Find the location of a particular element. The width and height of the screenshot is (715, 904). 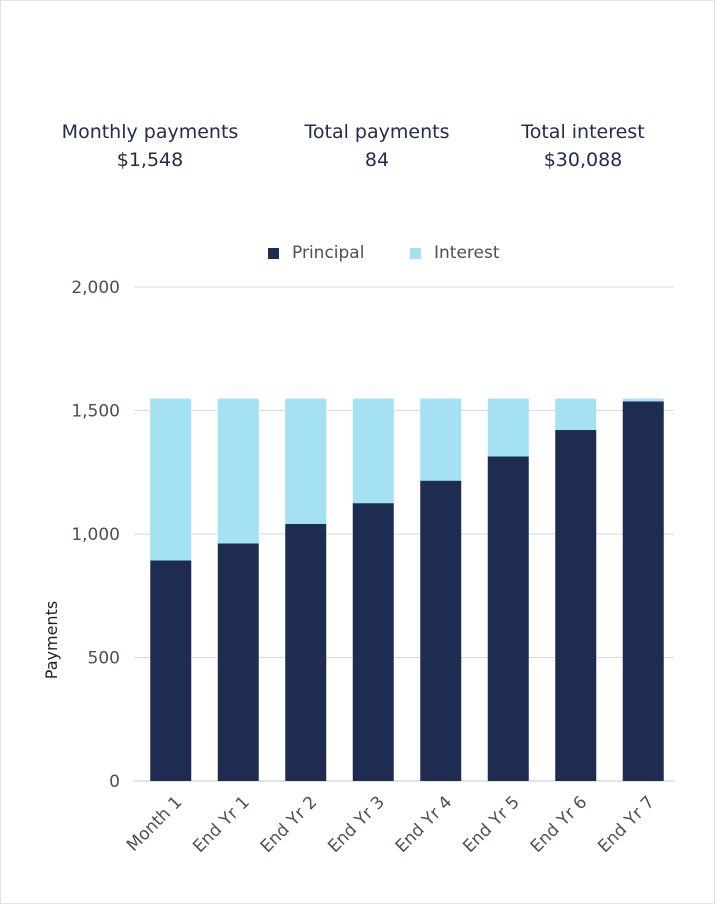

x-tick-label: End Yr 1 is located at coordinates (221, 824).